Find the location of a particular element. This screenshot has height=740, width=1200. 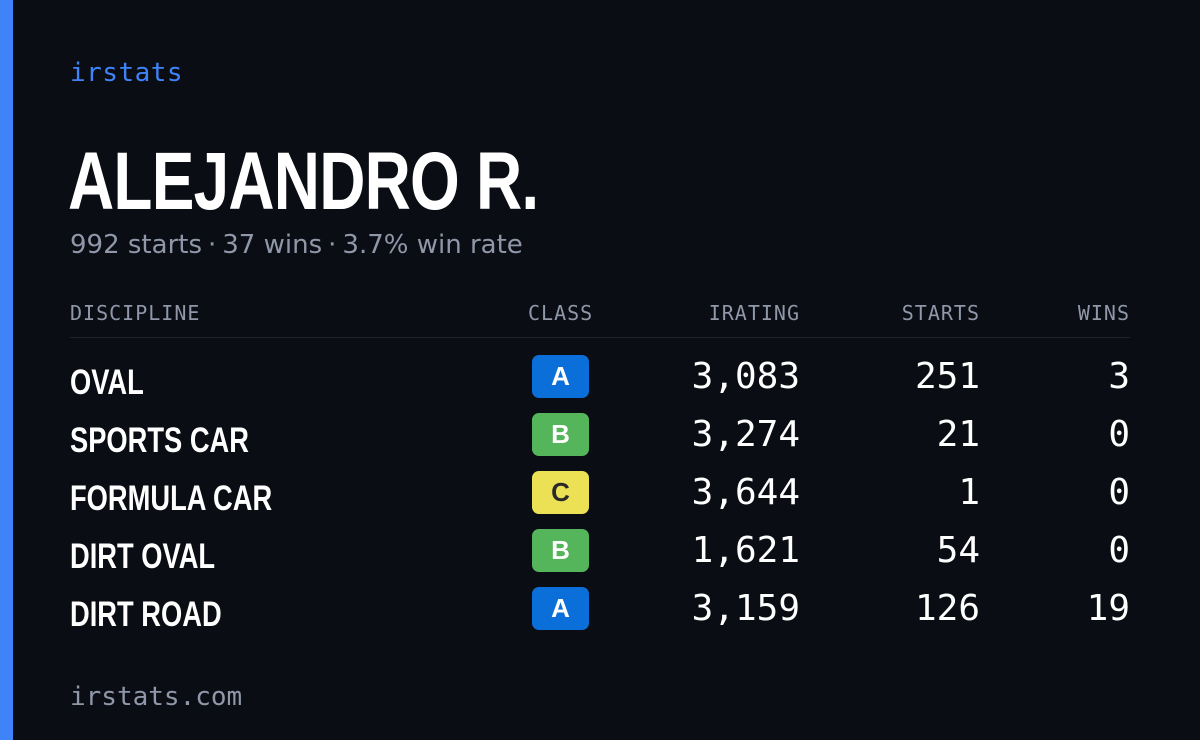

header-wins: WINS is located at coordinates (1103, 313).